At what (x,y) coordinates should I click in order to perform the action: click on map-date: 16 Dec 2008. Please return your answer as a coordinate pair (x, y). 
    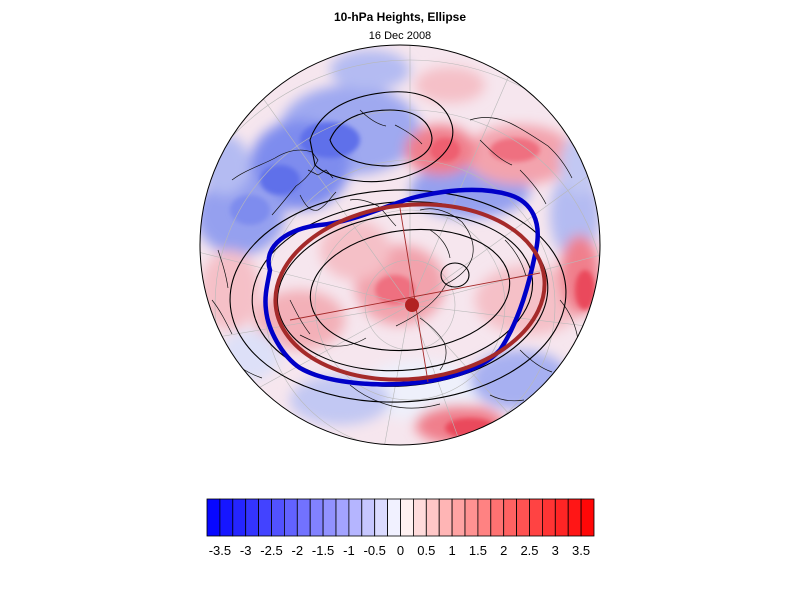
    Looking at the image, I should click on (400, 36).